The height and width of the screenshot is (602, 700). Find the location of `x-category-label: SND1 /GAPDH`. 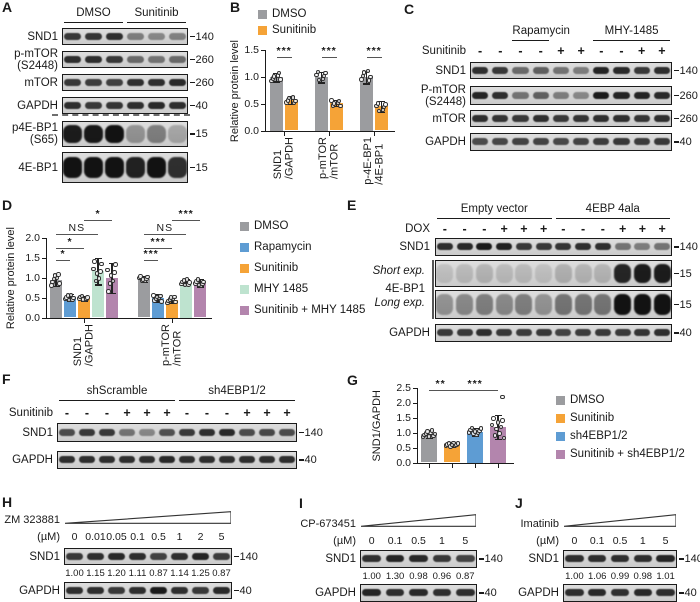

x-category-label: SND1 /GAPDH is located at coordinates (83, 345).